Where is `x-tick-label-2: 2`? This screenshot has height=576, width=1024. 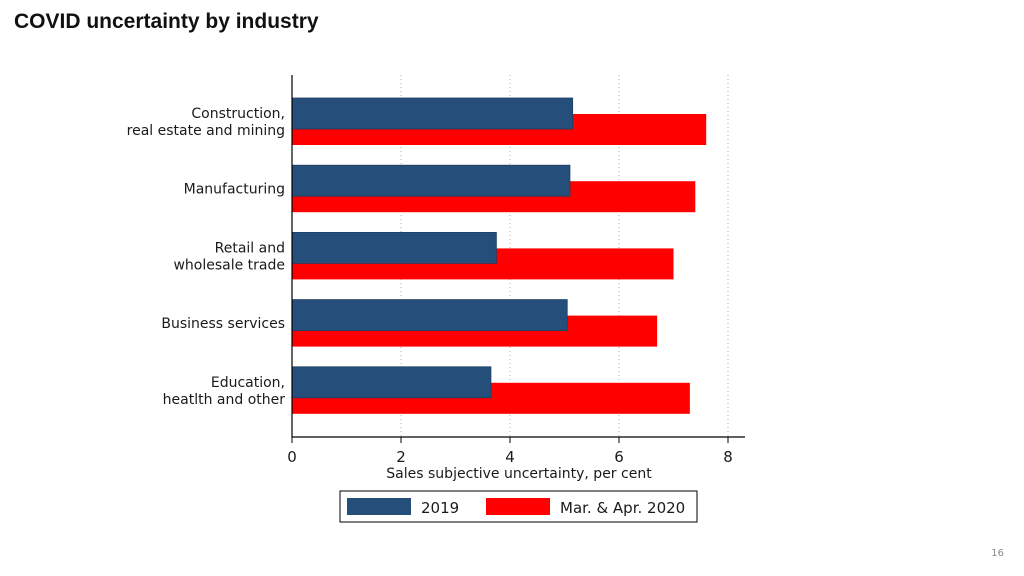 x-tick-label-2: 2 is located at coordinates (401, 457).